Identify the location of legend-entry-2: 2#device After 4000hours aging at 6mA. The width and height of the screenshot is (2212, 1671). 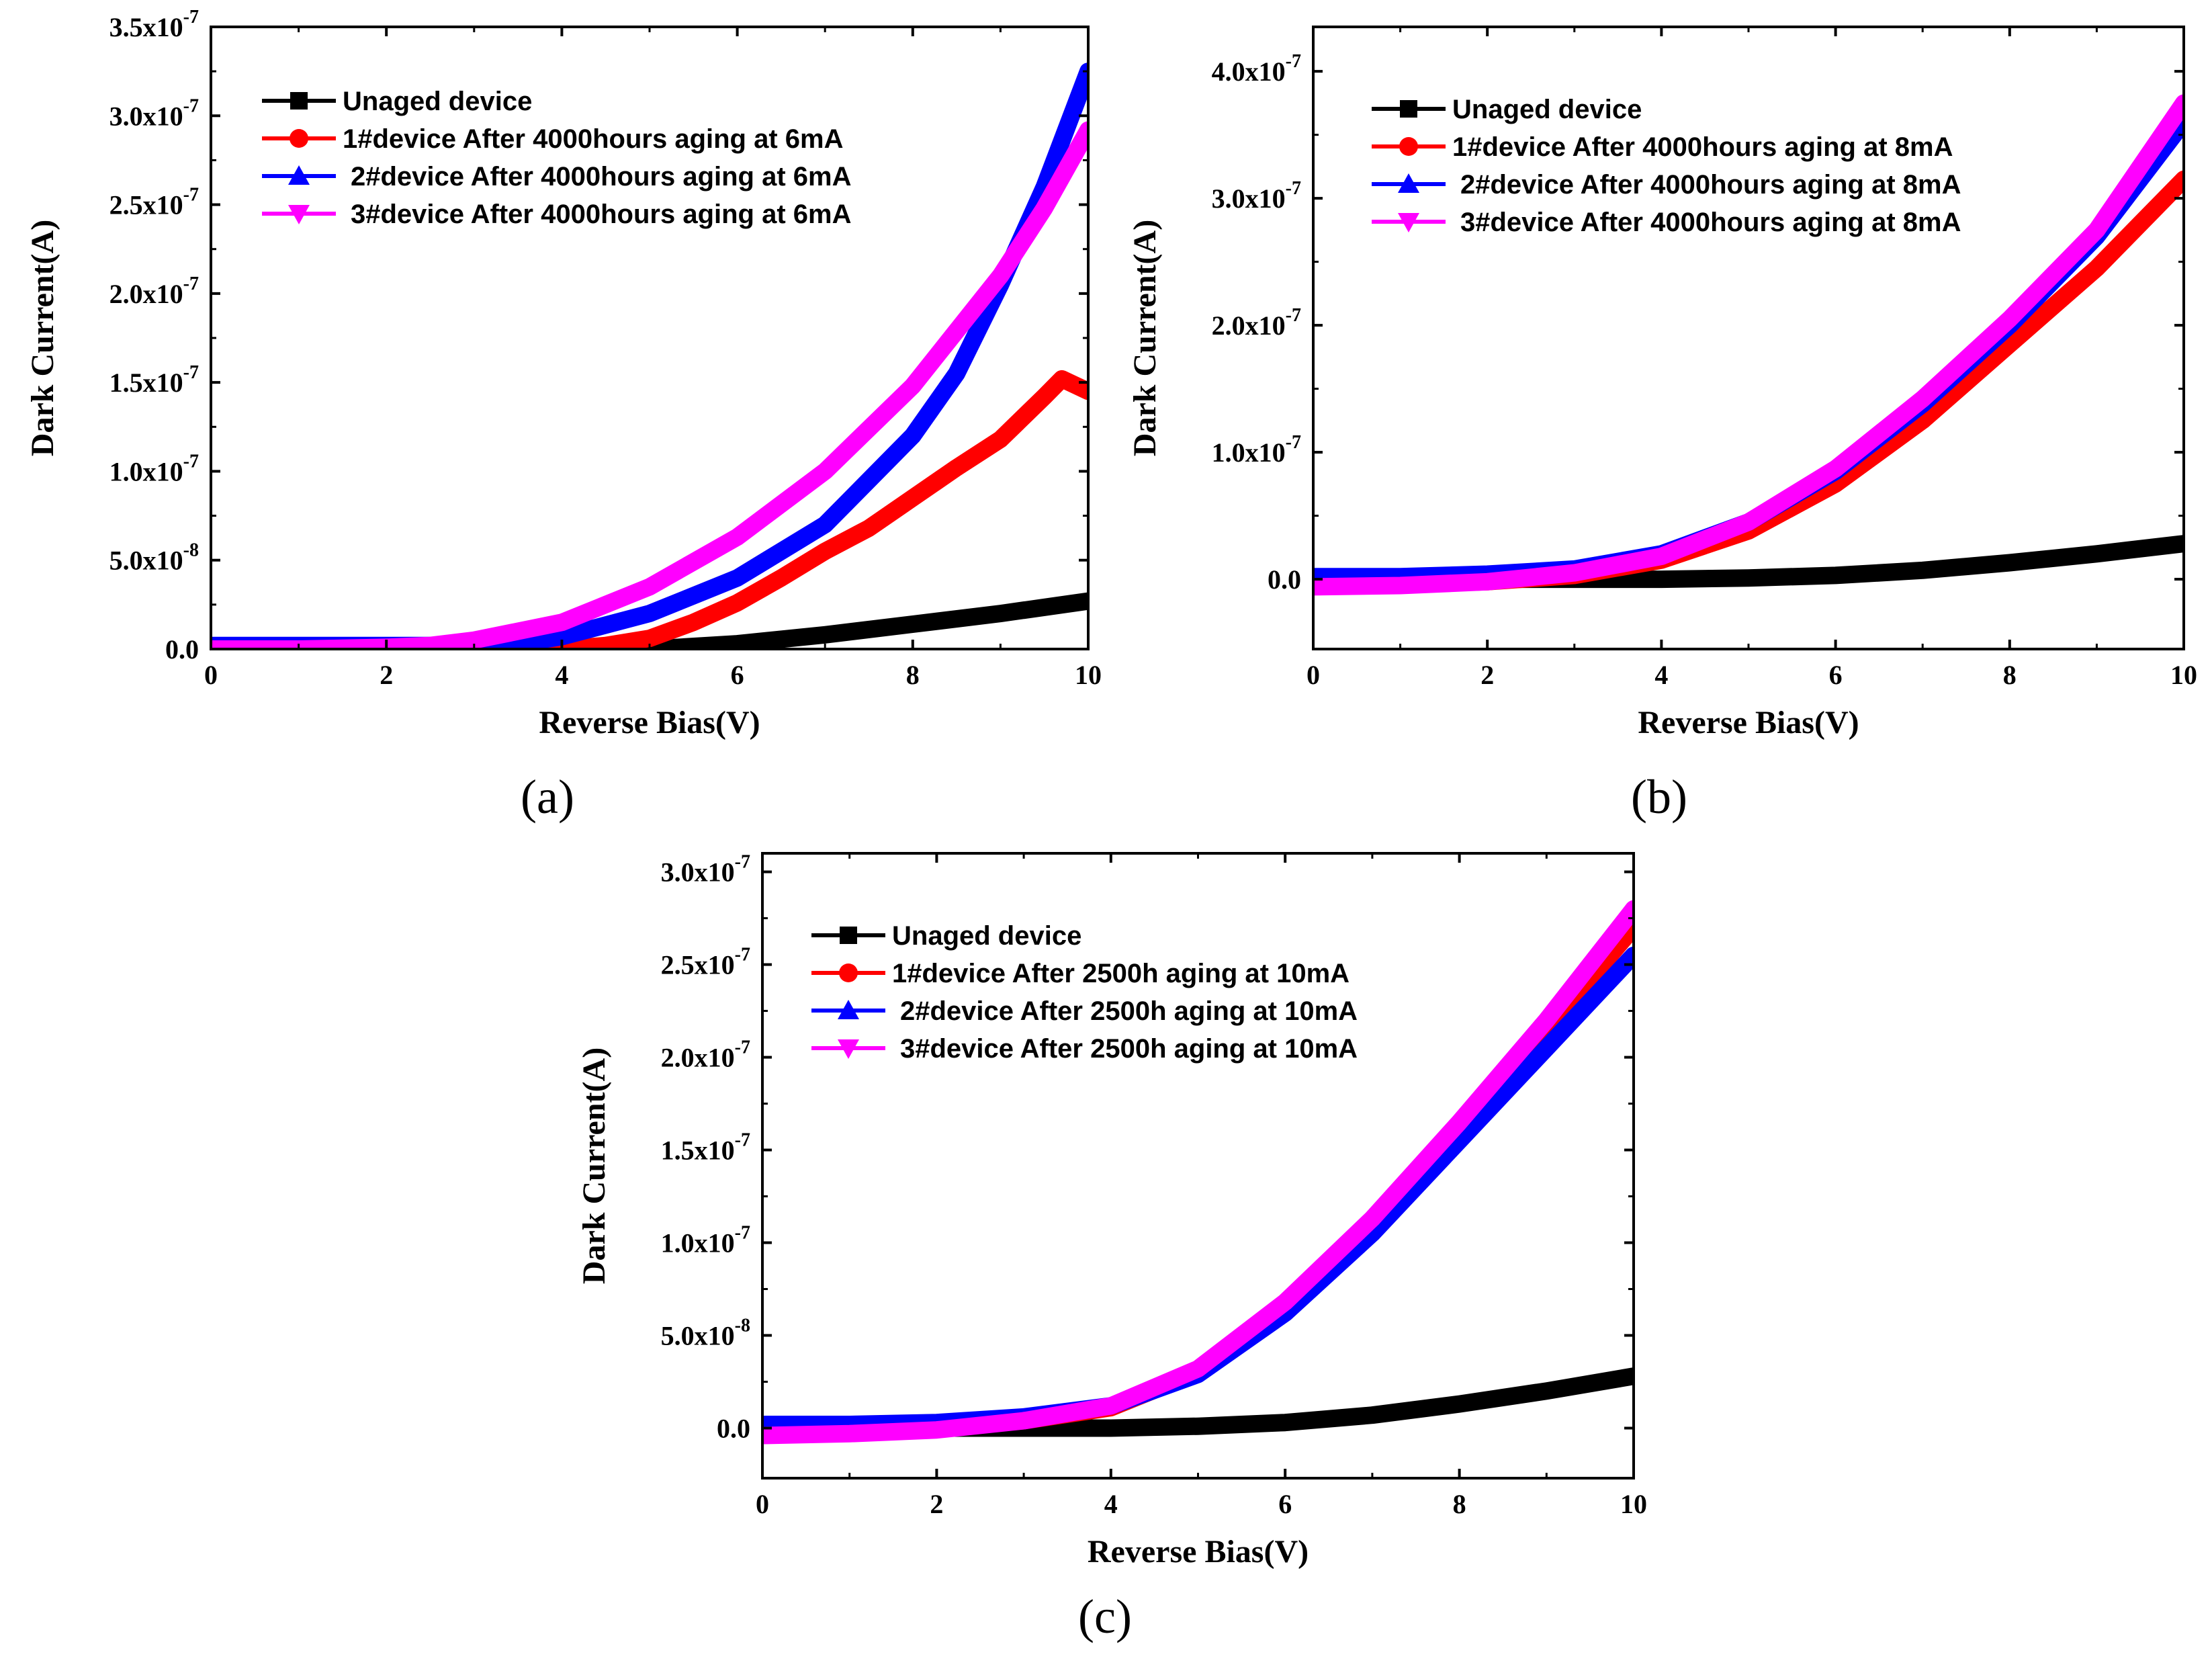
(601, 176).